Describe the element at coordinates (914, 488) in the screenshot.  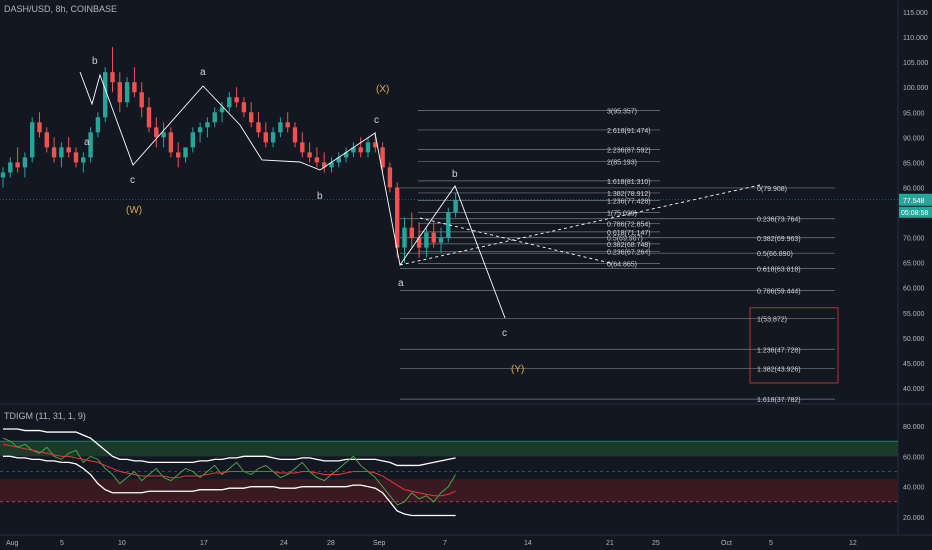
I see `indicator-tick: 40.000` at that location.